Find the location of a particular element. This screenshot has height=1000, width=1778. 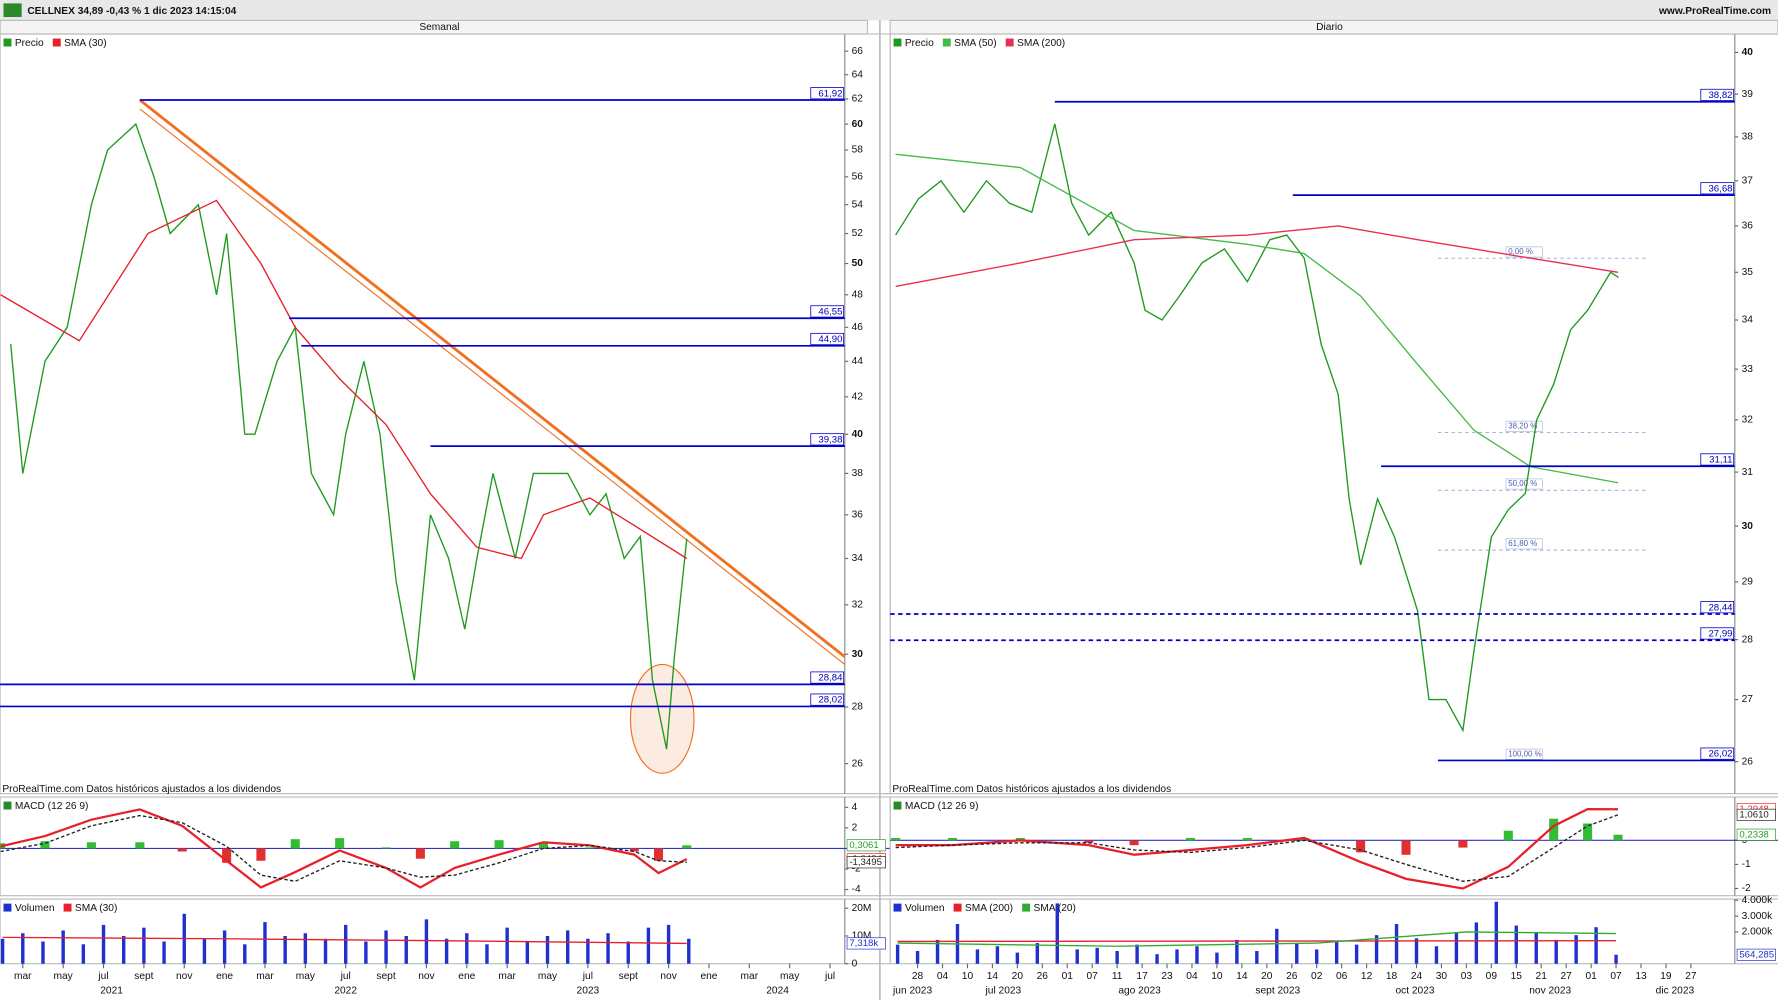

x-group-label: ago 2023 is located at coordinates (1139, 991).